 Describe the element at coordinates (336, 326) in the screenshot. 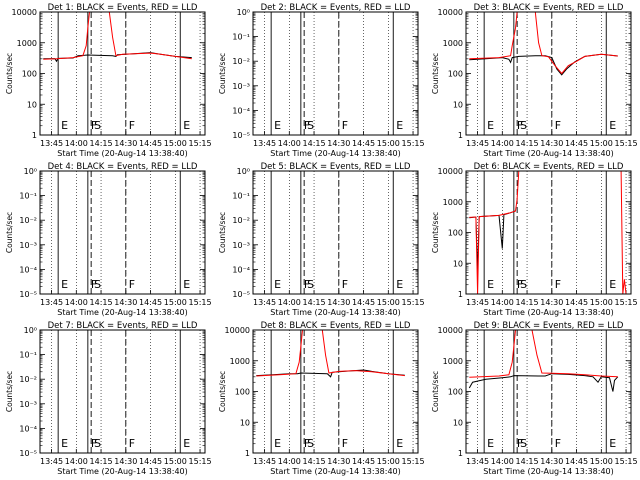

I see `panel-title: Det 8: BLACK = Events, RED = LLD` at that location.